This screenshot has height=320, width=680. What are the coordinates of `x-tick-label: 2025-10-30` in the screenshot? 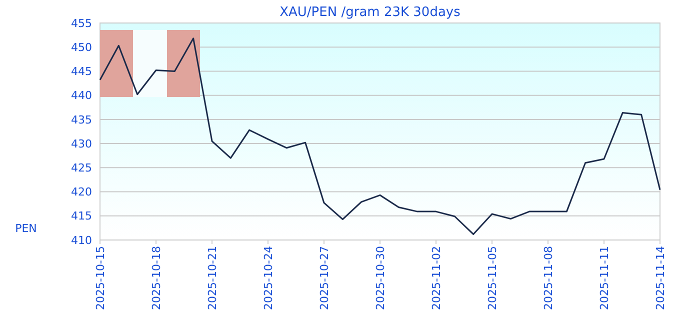 It's located at (380, 278).